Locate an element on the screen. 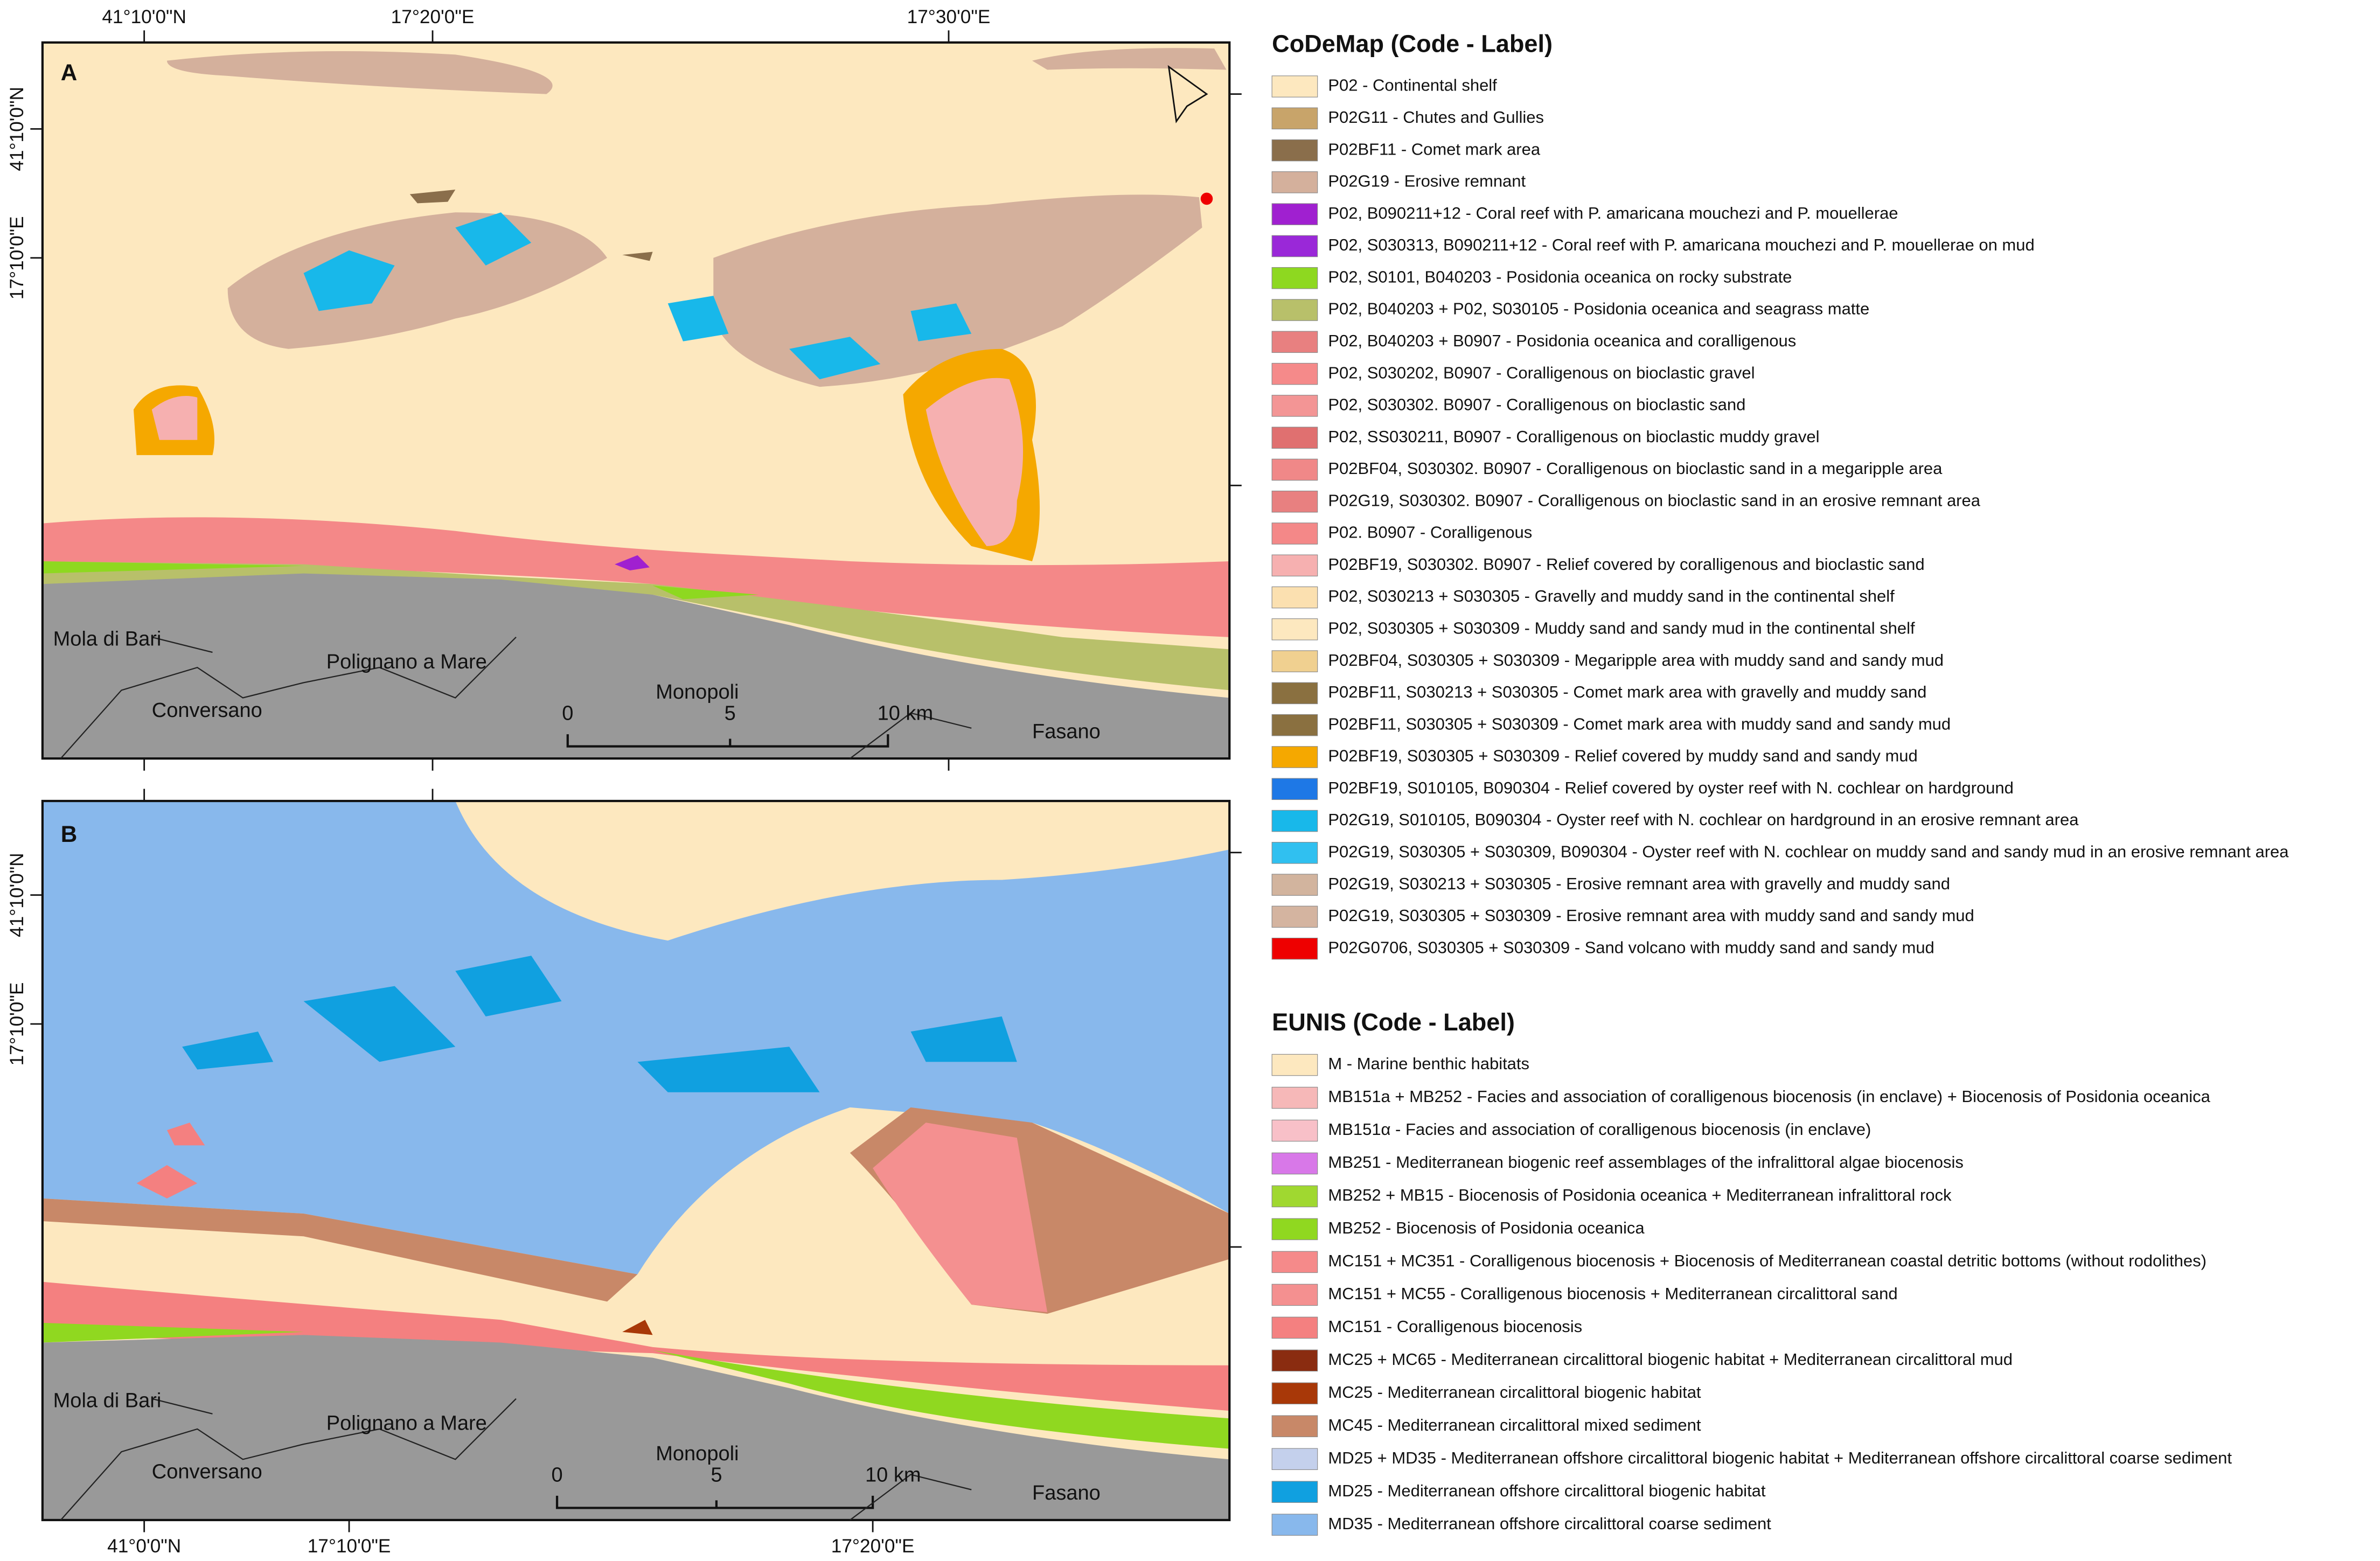 This screenshot has height=1561, width=2380. legend-label: P02G11 - Chutes and Gullies is located at coordinates (1436, 117).